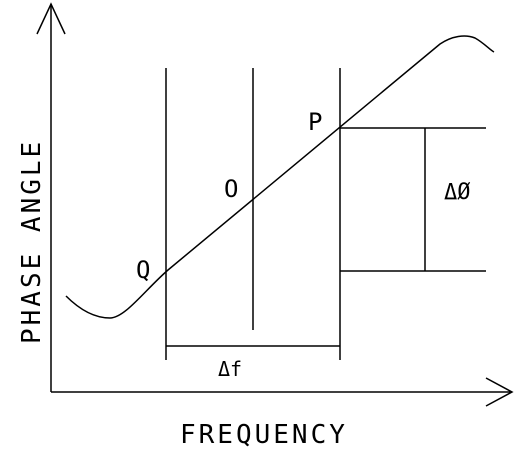 The image size is (520, 450). I want to click on delta-phi-label: ΔØ, so click(457, 192).